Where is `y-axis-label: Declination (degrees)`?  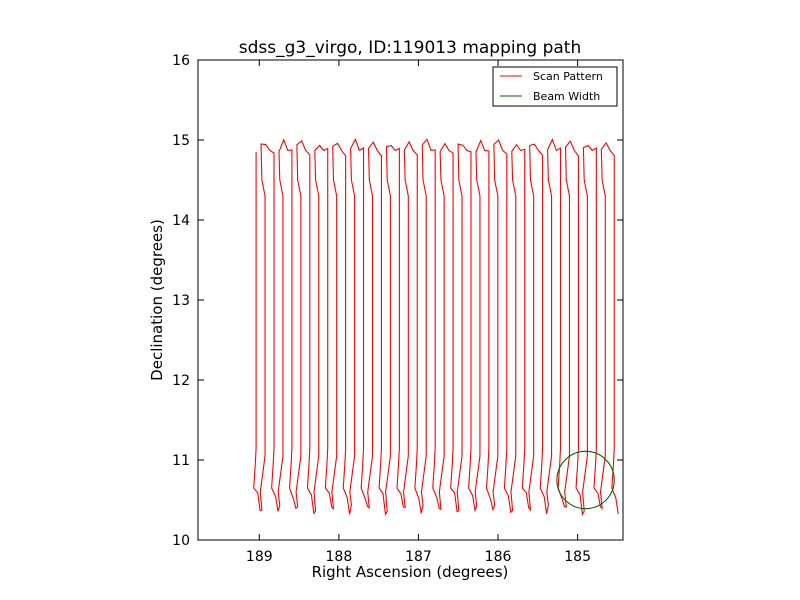
y-axis-label: Declination (degrees) is located at coordinates (157, 300).